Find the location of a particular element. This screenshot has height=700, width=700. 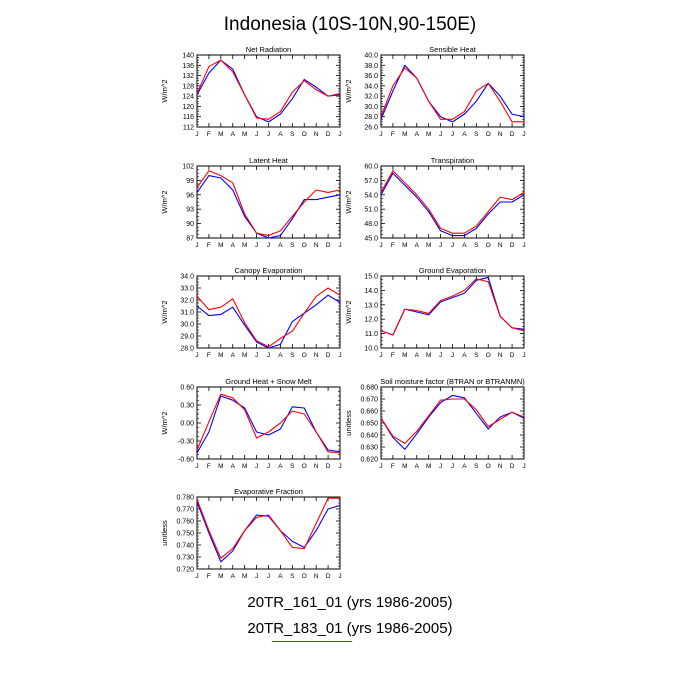

y-tick-label: 0.60 is located at coordinates (187, 388).